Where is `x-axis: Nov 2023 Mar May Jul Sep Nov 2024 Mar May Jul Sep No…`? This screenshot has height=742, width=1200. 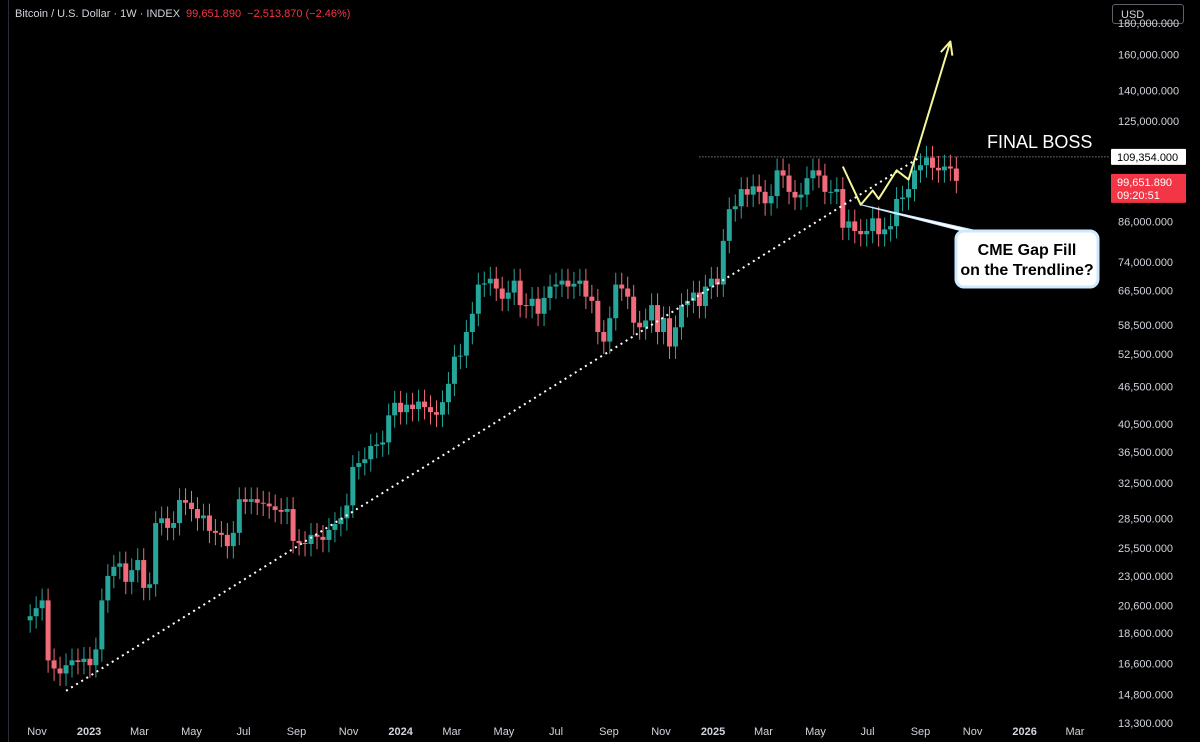 x-axis: Nov 2023 Mar May Jul Sep Nov 2024 Mar May Jul Sep No… is located at coordinates (556, 732).